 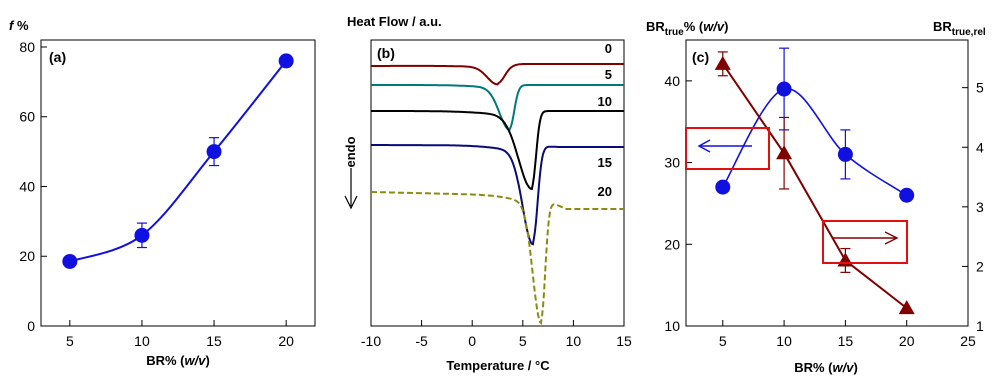 I want to click on a-x-tick-label: 15, so click(x=214, y=341).